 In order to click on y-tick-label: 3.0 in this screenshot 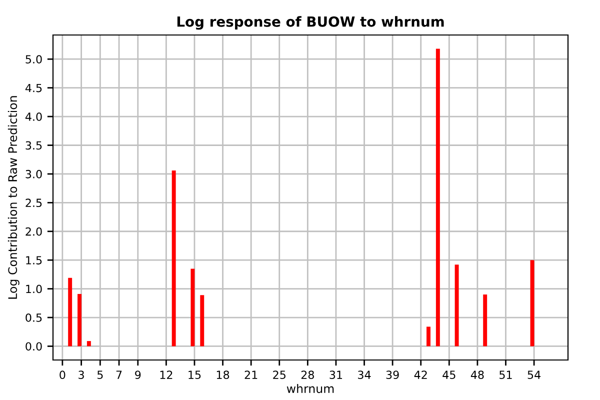, I will do `click(34, 174)`.